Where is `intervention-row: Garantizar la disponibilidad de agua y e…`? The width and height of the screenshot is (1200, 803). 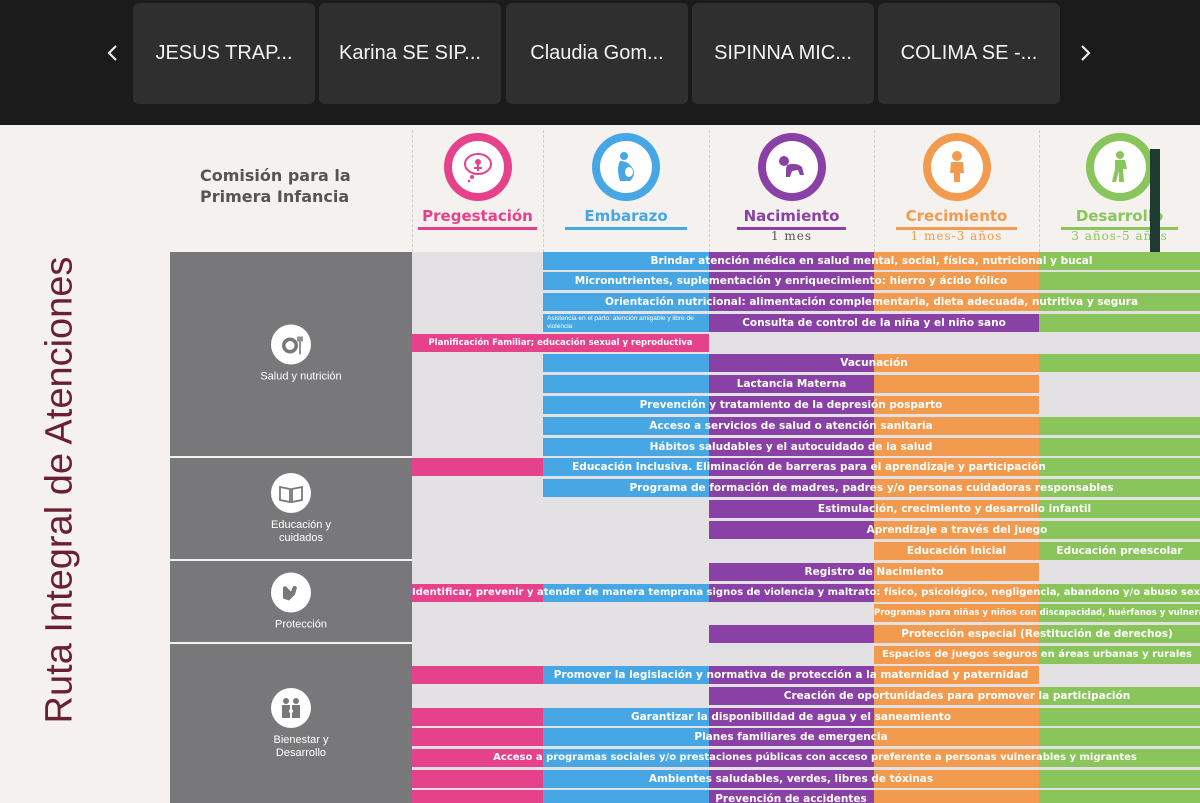
intervention-row: Garantizar la disponibilidad de agua y e… is located at coordinates (806, 717).